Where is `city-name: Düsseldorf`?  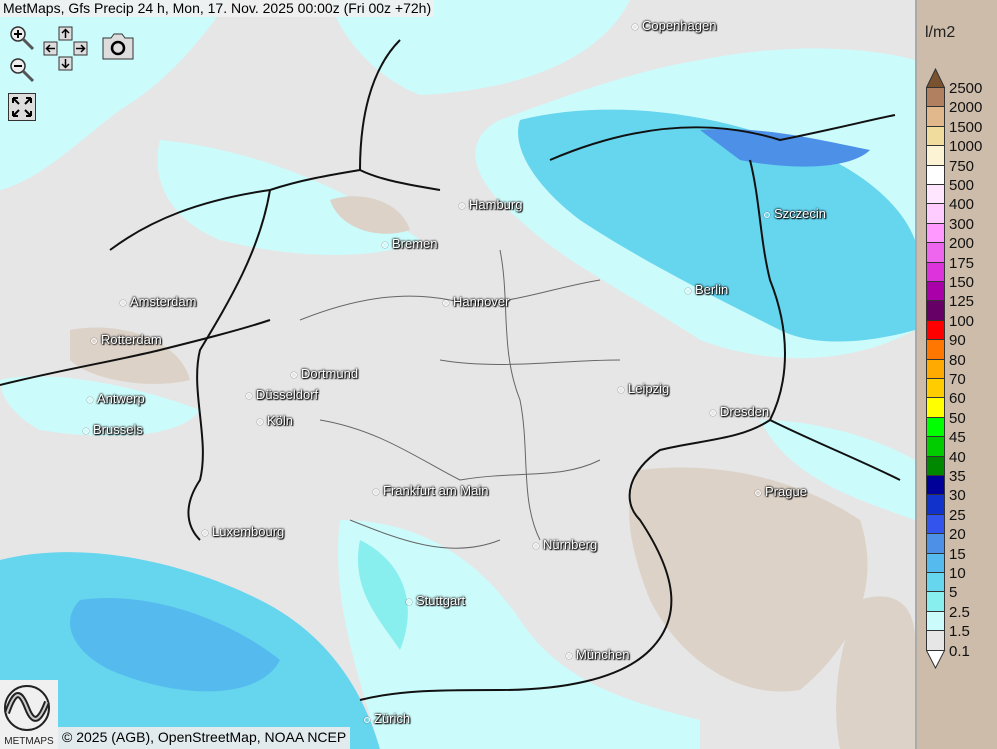
city-name: Düsseldorf is located at coordinates (287, 394).